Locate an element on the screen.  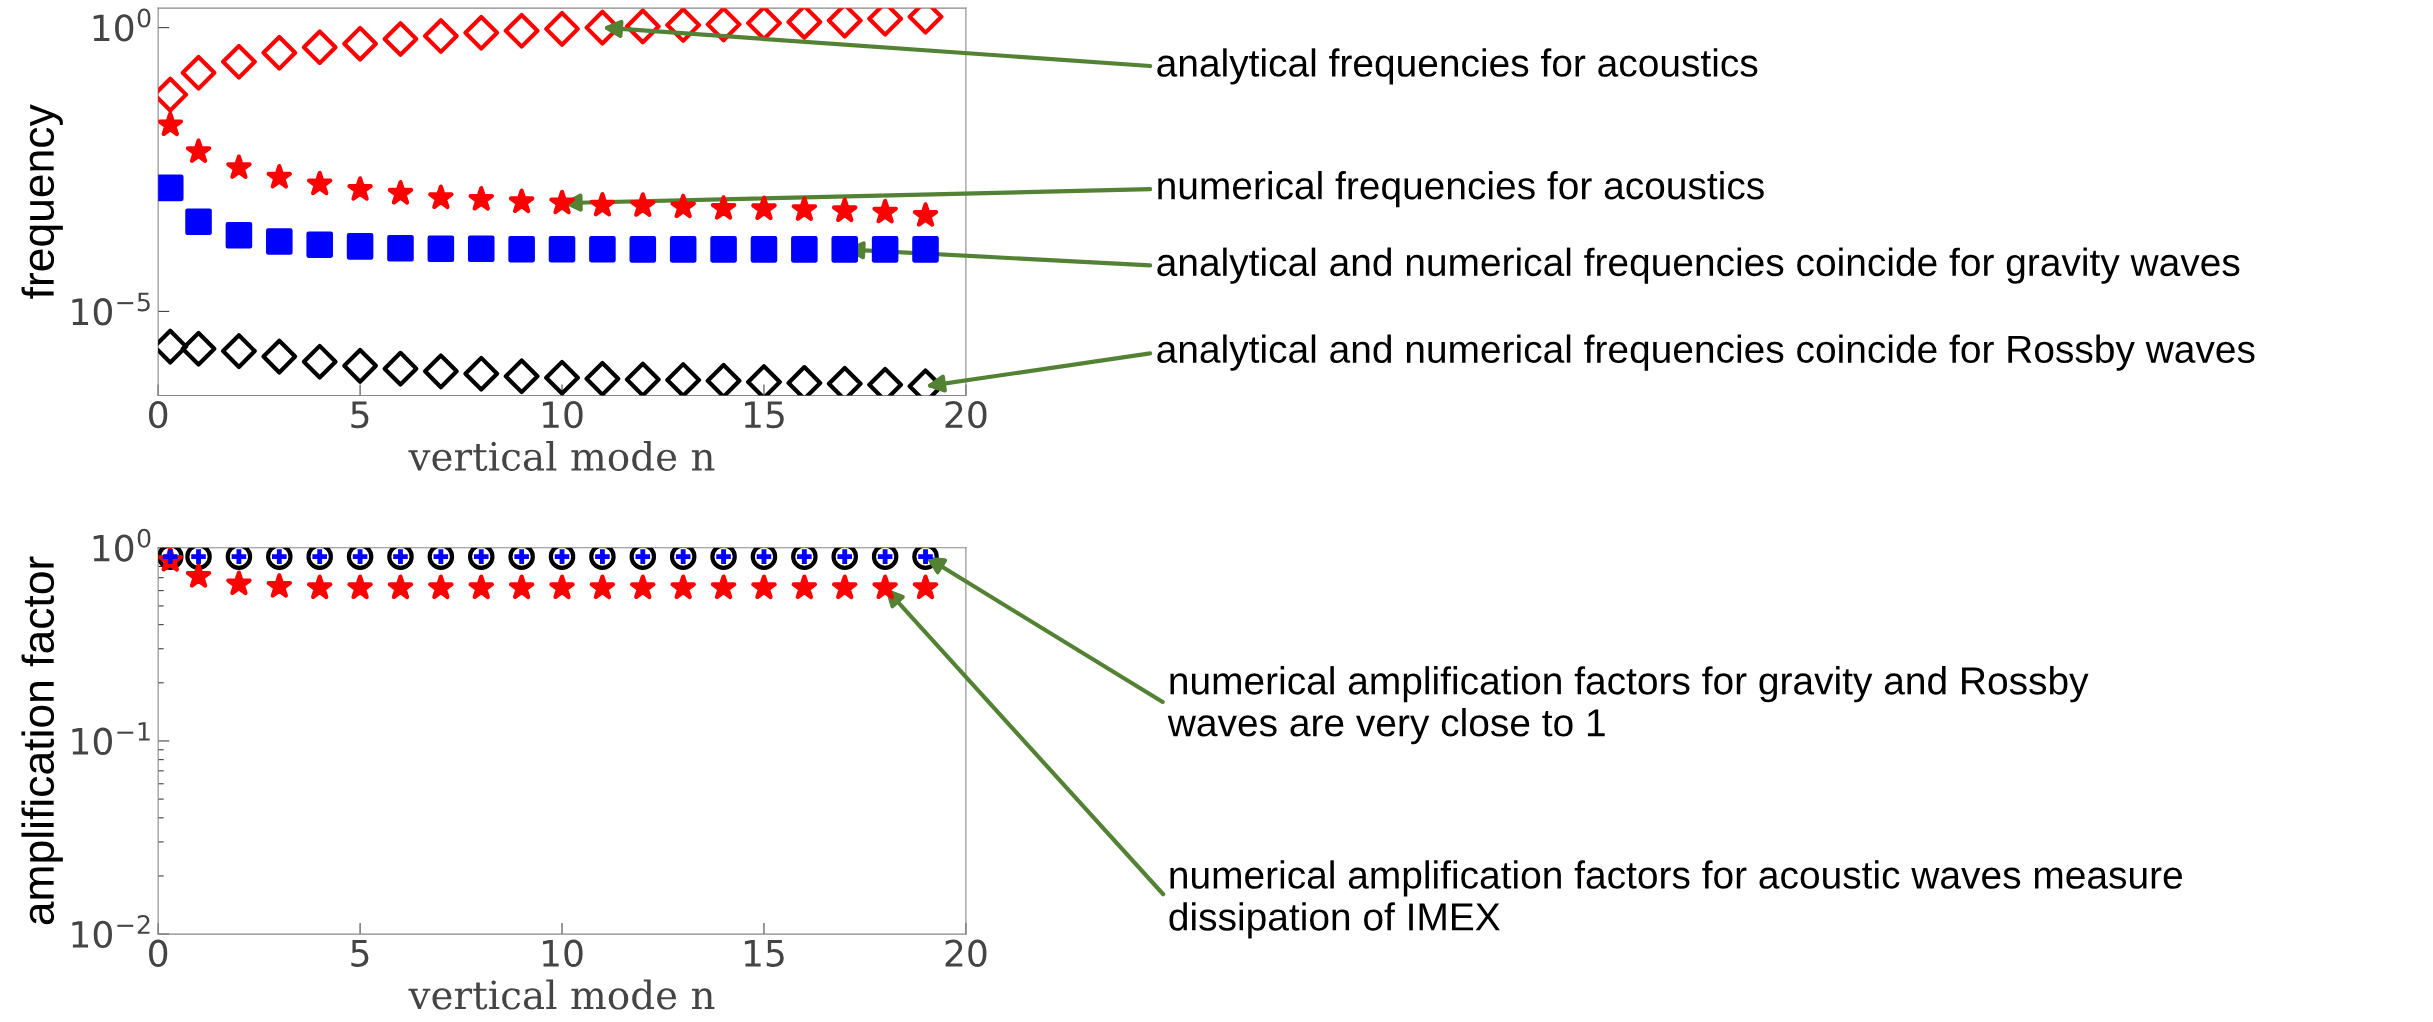
y-tick-label: 10$^{−1}$ is located at coordinates (111, 738).